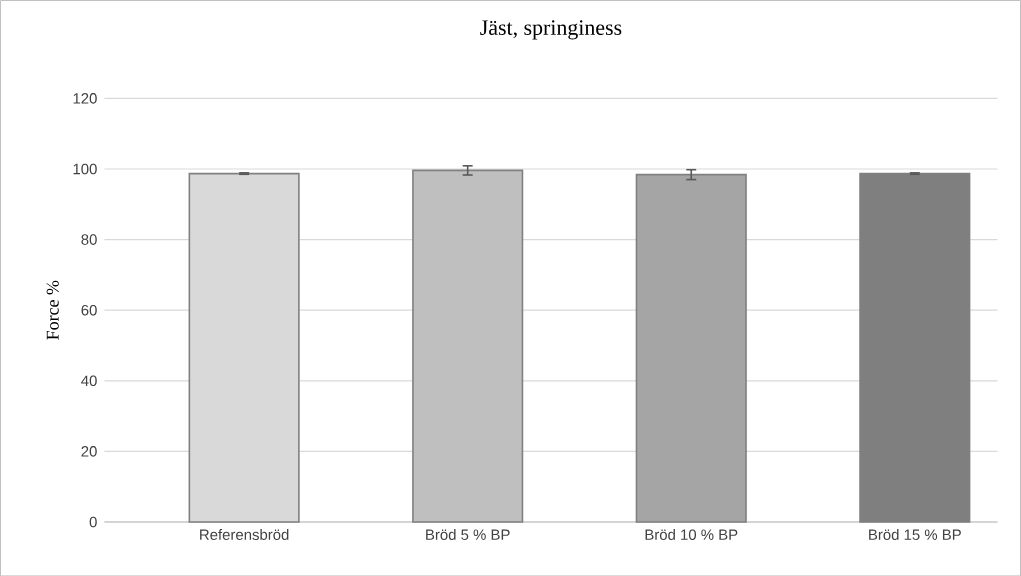  What do you see at coordinates (468, 534) in the screenshot?
I see `x-tick-label: Bröd 5 % BP` at bounding box center [468, 534].